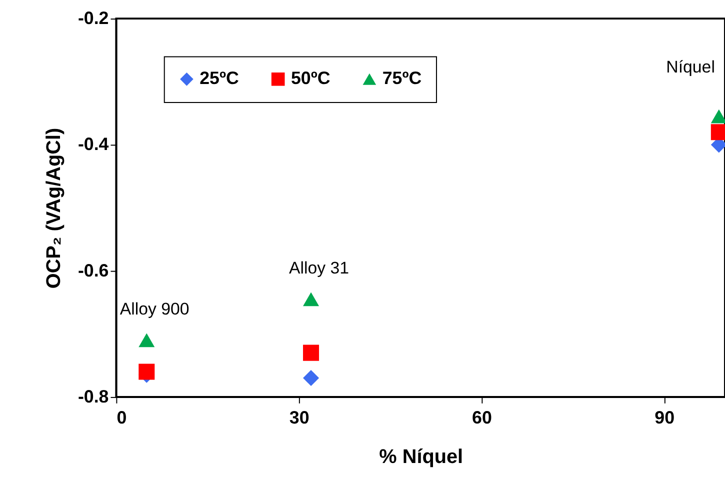  I want to click on y-tick-label: -0.6, so click(93, 270).